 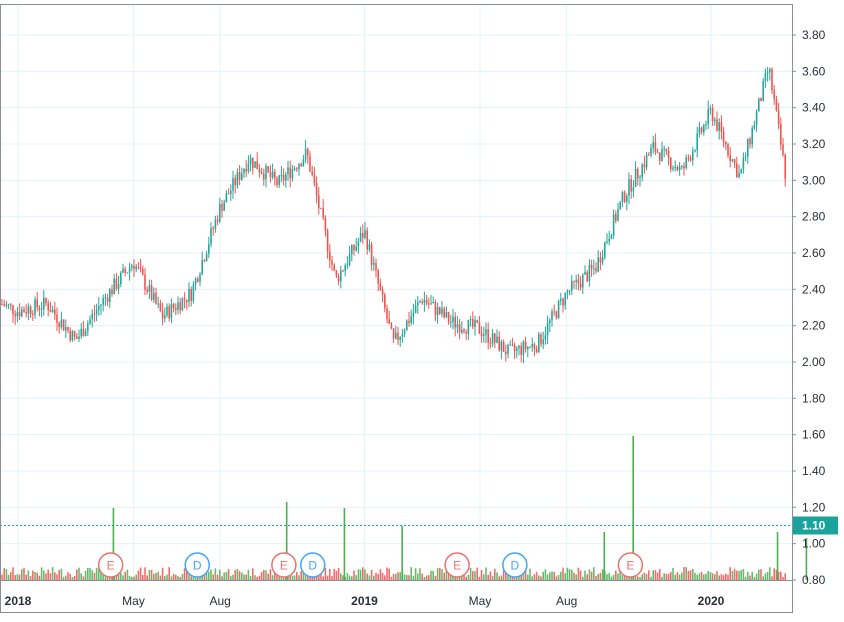 I want to click on x-tick-label: Aug, so click(x=566, y=601).